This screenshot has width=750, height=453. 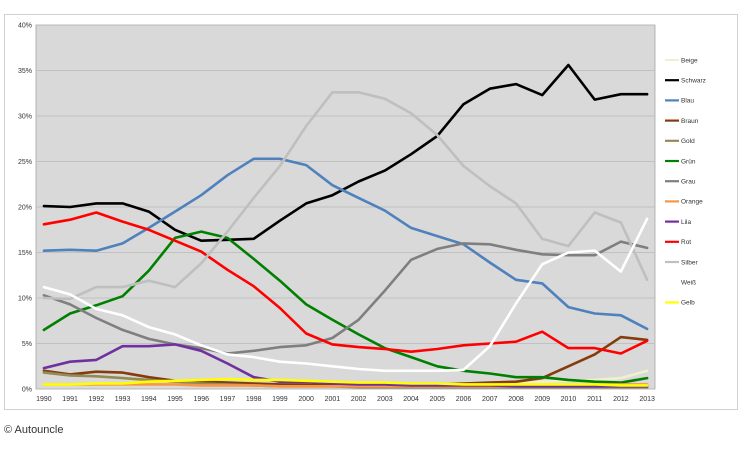 I want to click on x-tick-label: 1999, so click(x=280, y=399).